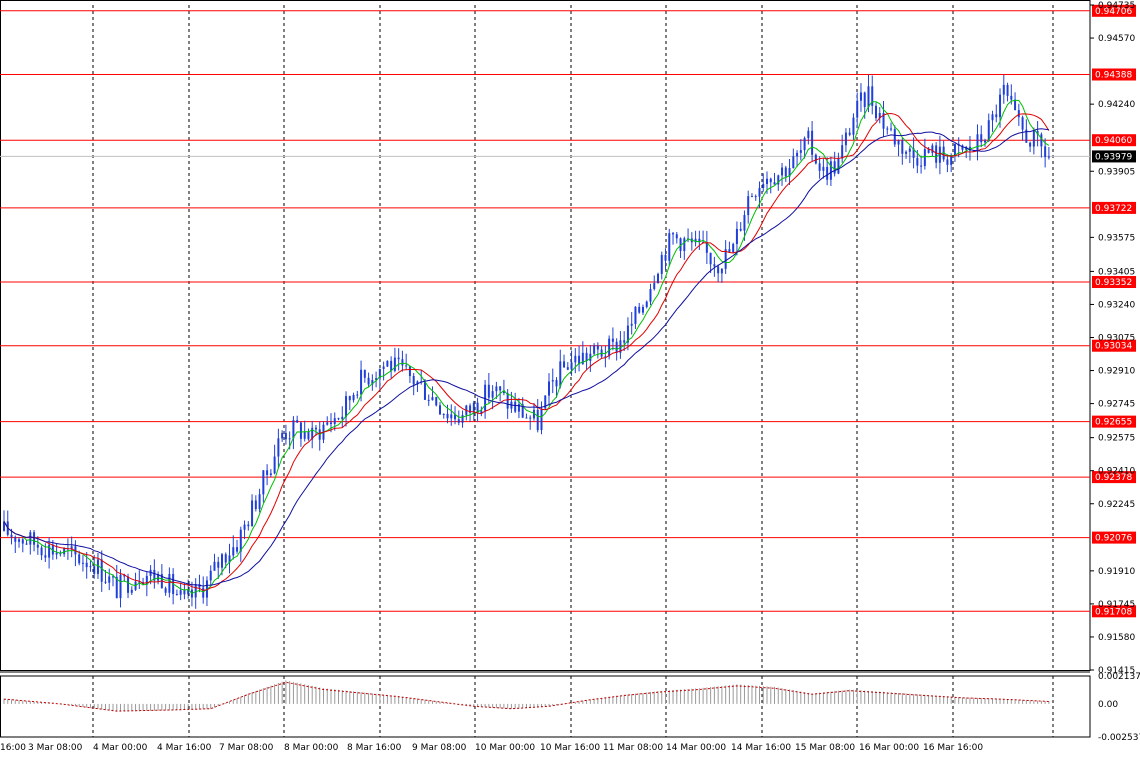  Describe the element at coordinates (1116, 105) in the screenshot. I see `y-tick-label: 0.94240` at that location.